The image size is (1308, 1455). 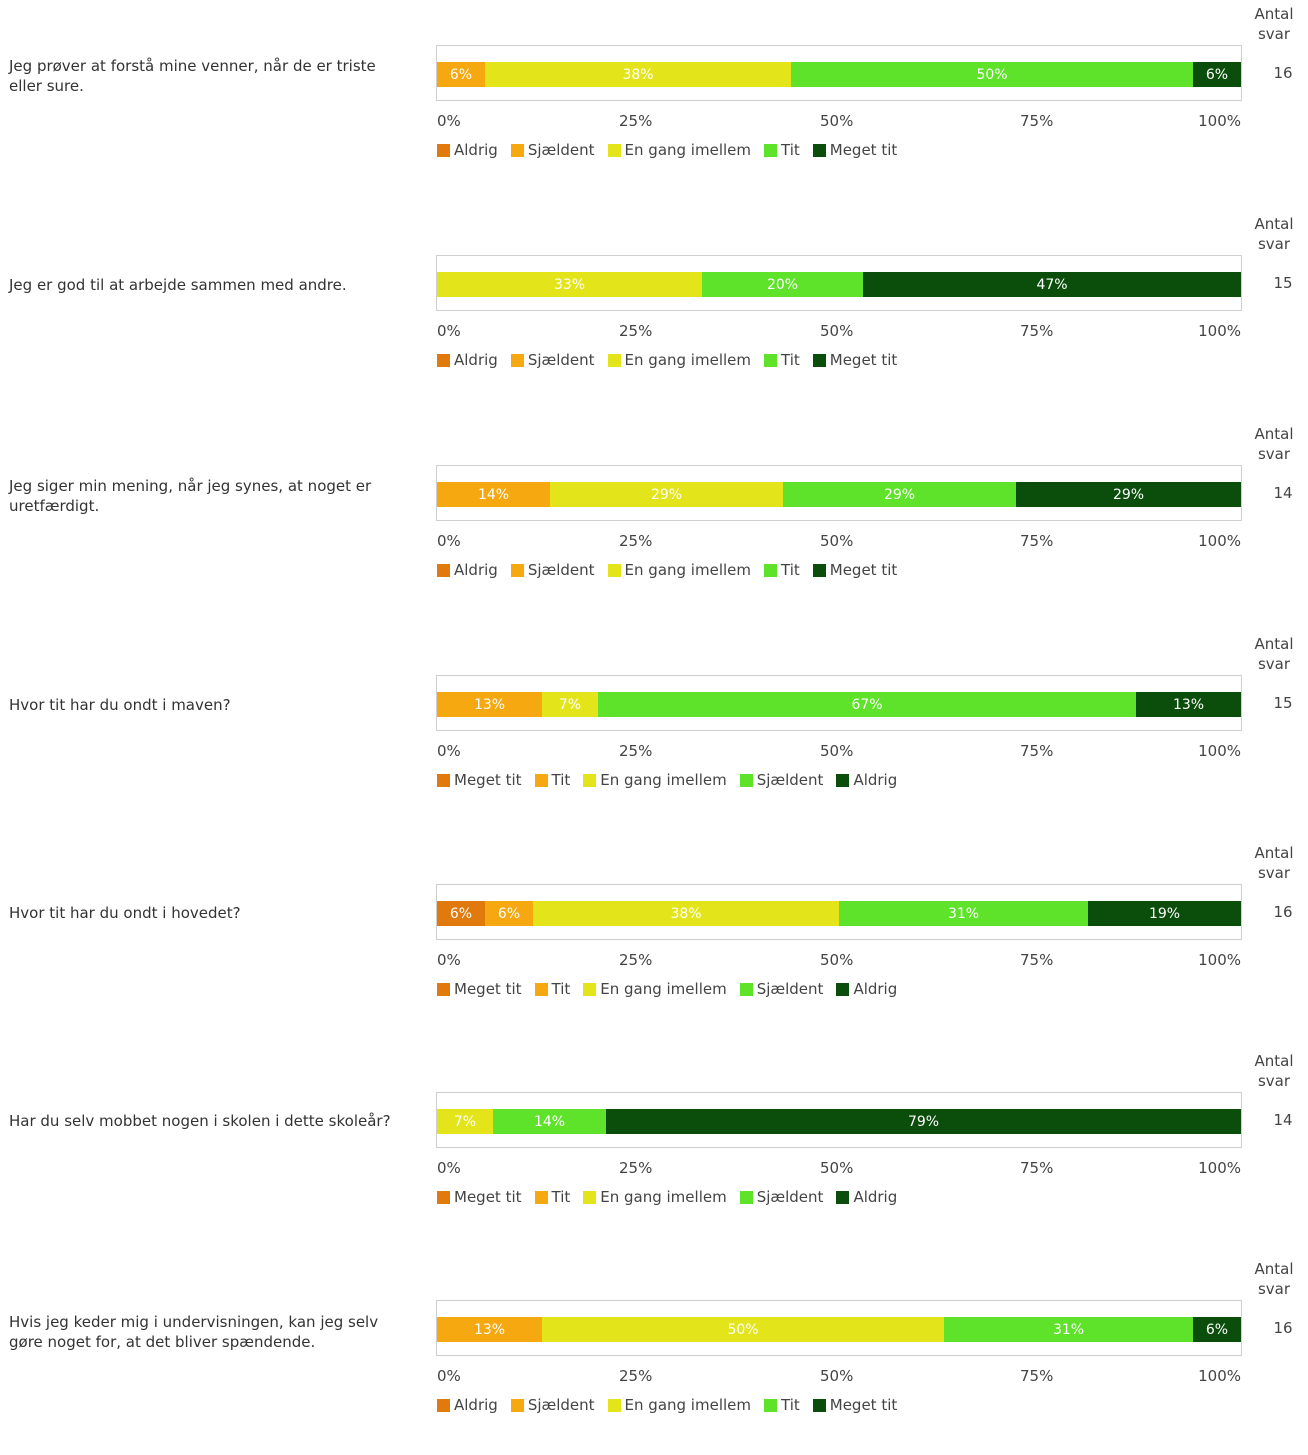 What do you see at coordinates (570, 704) in the screenshot?
I see `bar-segment-label: 7%` at bounding box center [570, 704].